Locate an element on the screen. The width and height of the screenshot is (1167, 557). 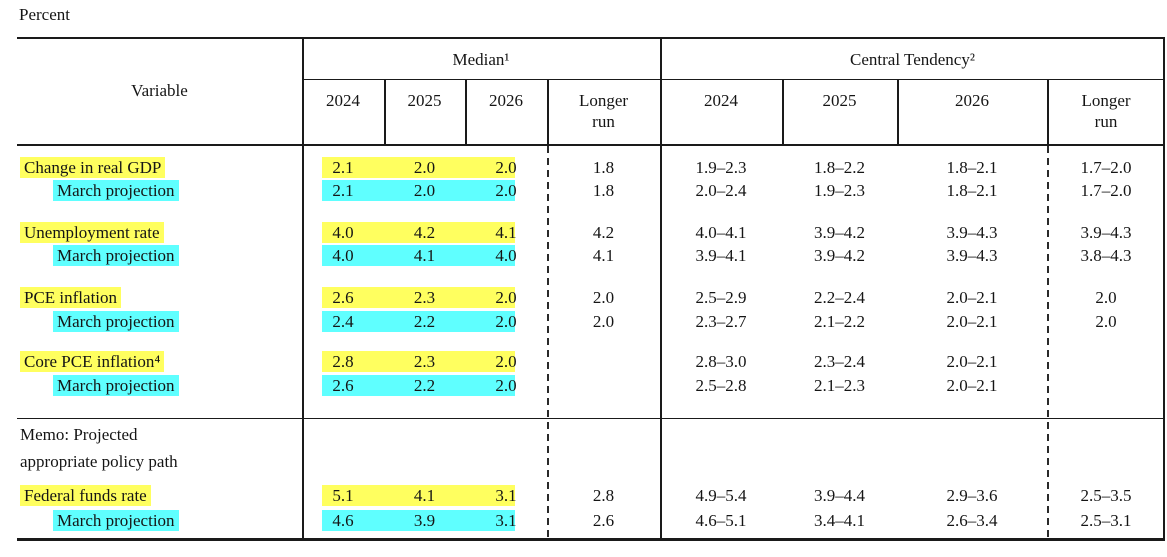
ct-longer-run-dashed-divider is located at coordinates (1048, 342).